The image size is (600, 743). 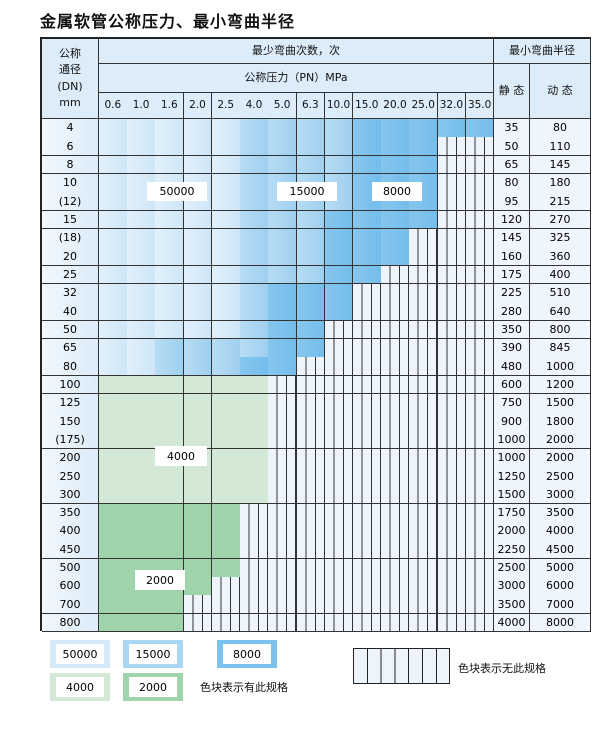 I want to click on dynamic-radius-cell: 180, so click(x=560, y=183).